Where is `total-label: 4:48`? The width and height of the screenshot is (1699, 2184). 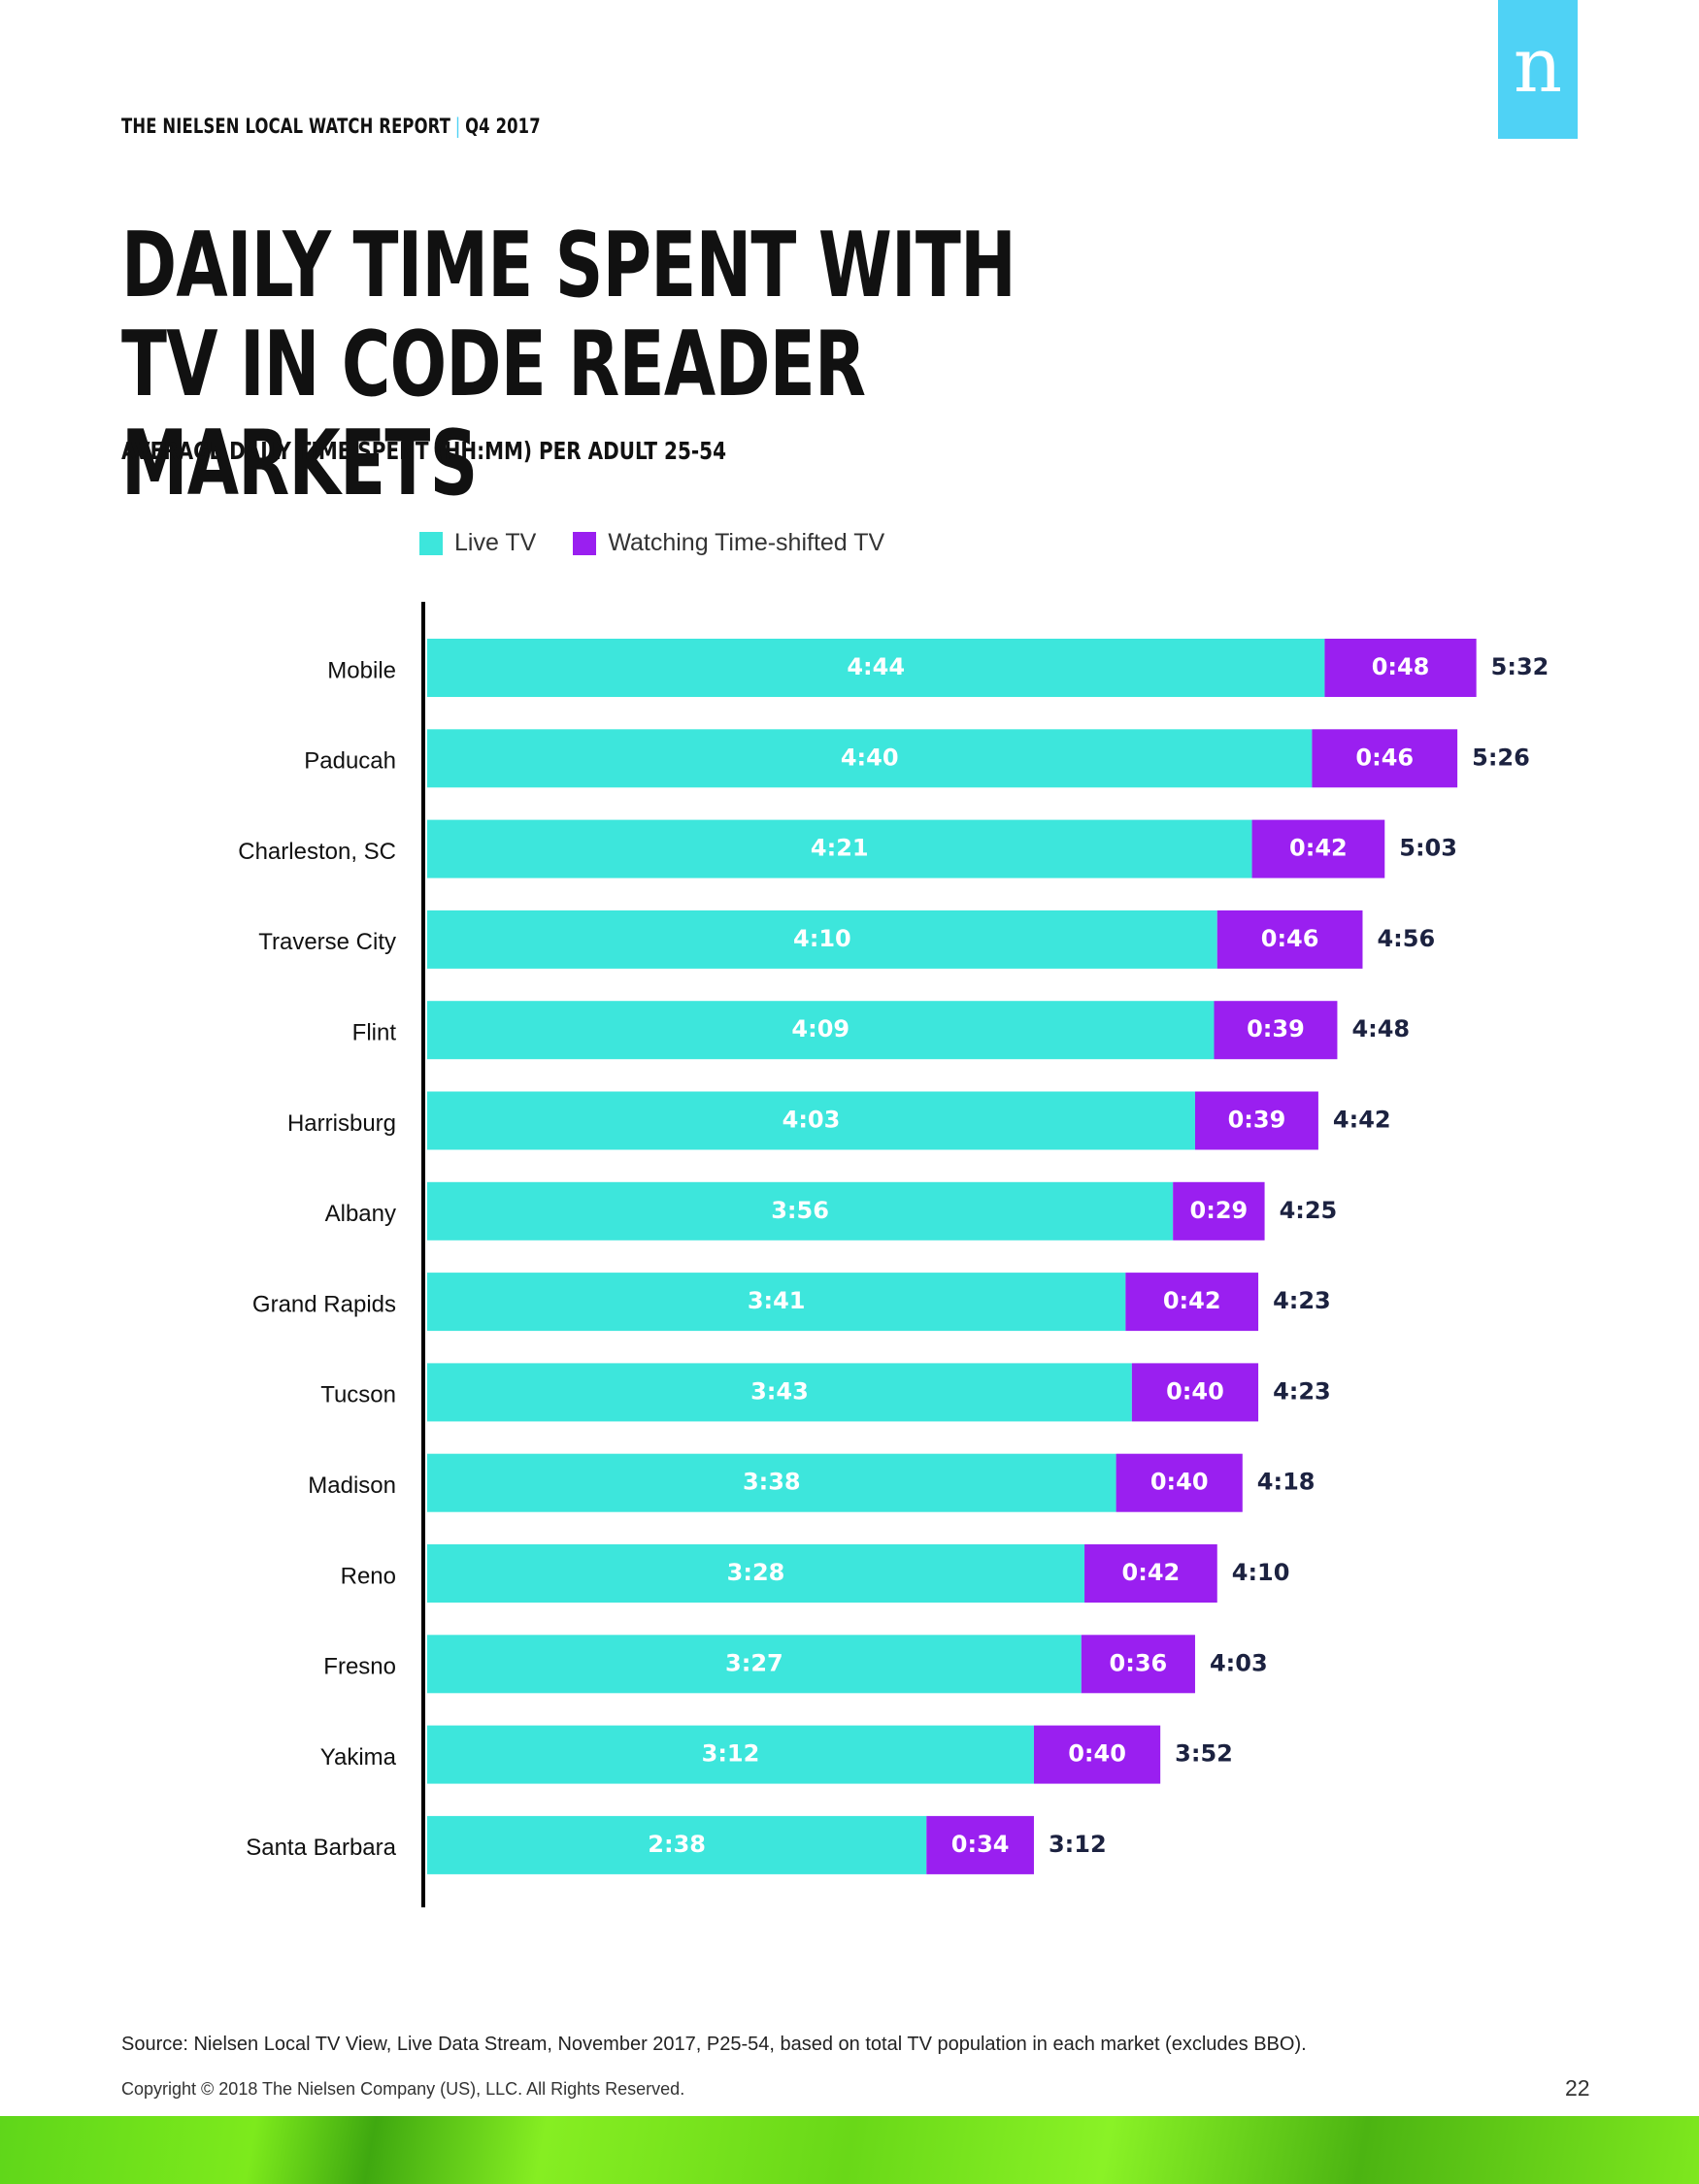 total-label: 4:48 is located at coordinates (1380, 1028).